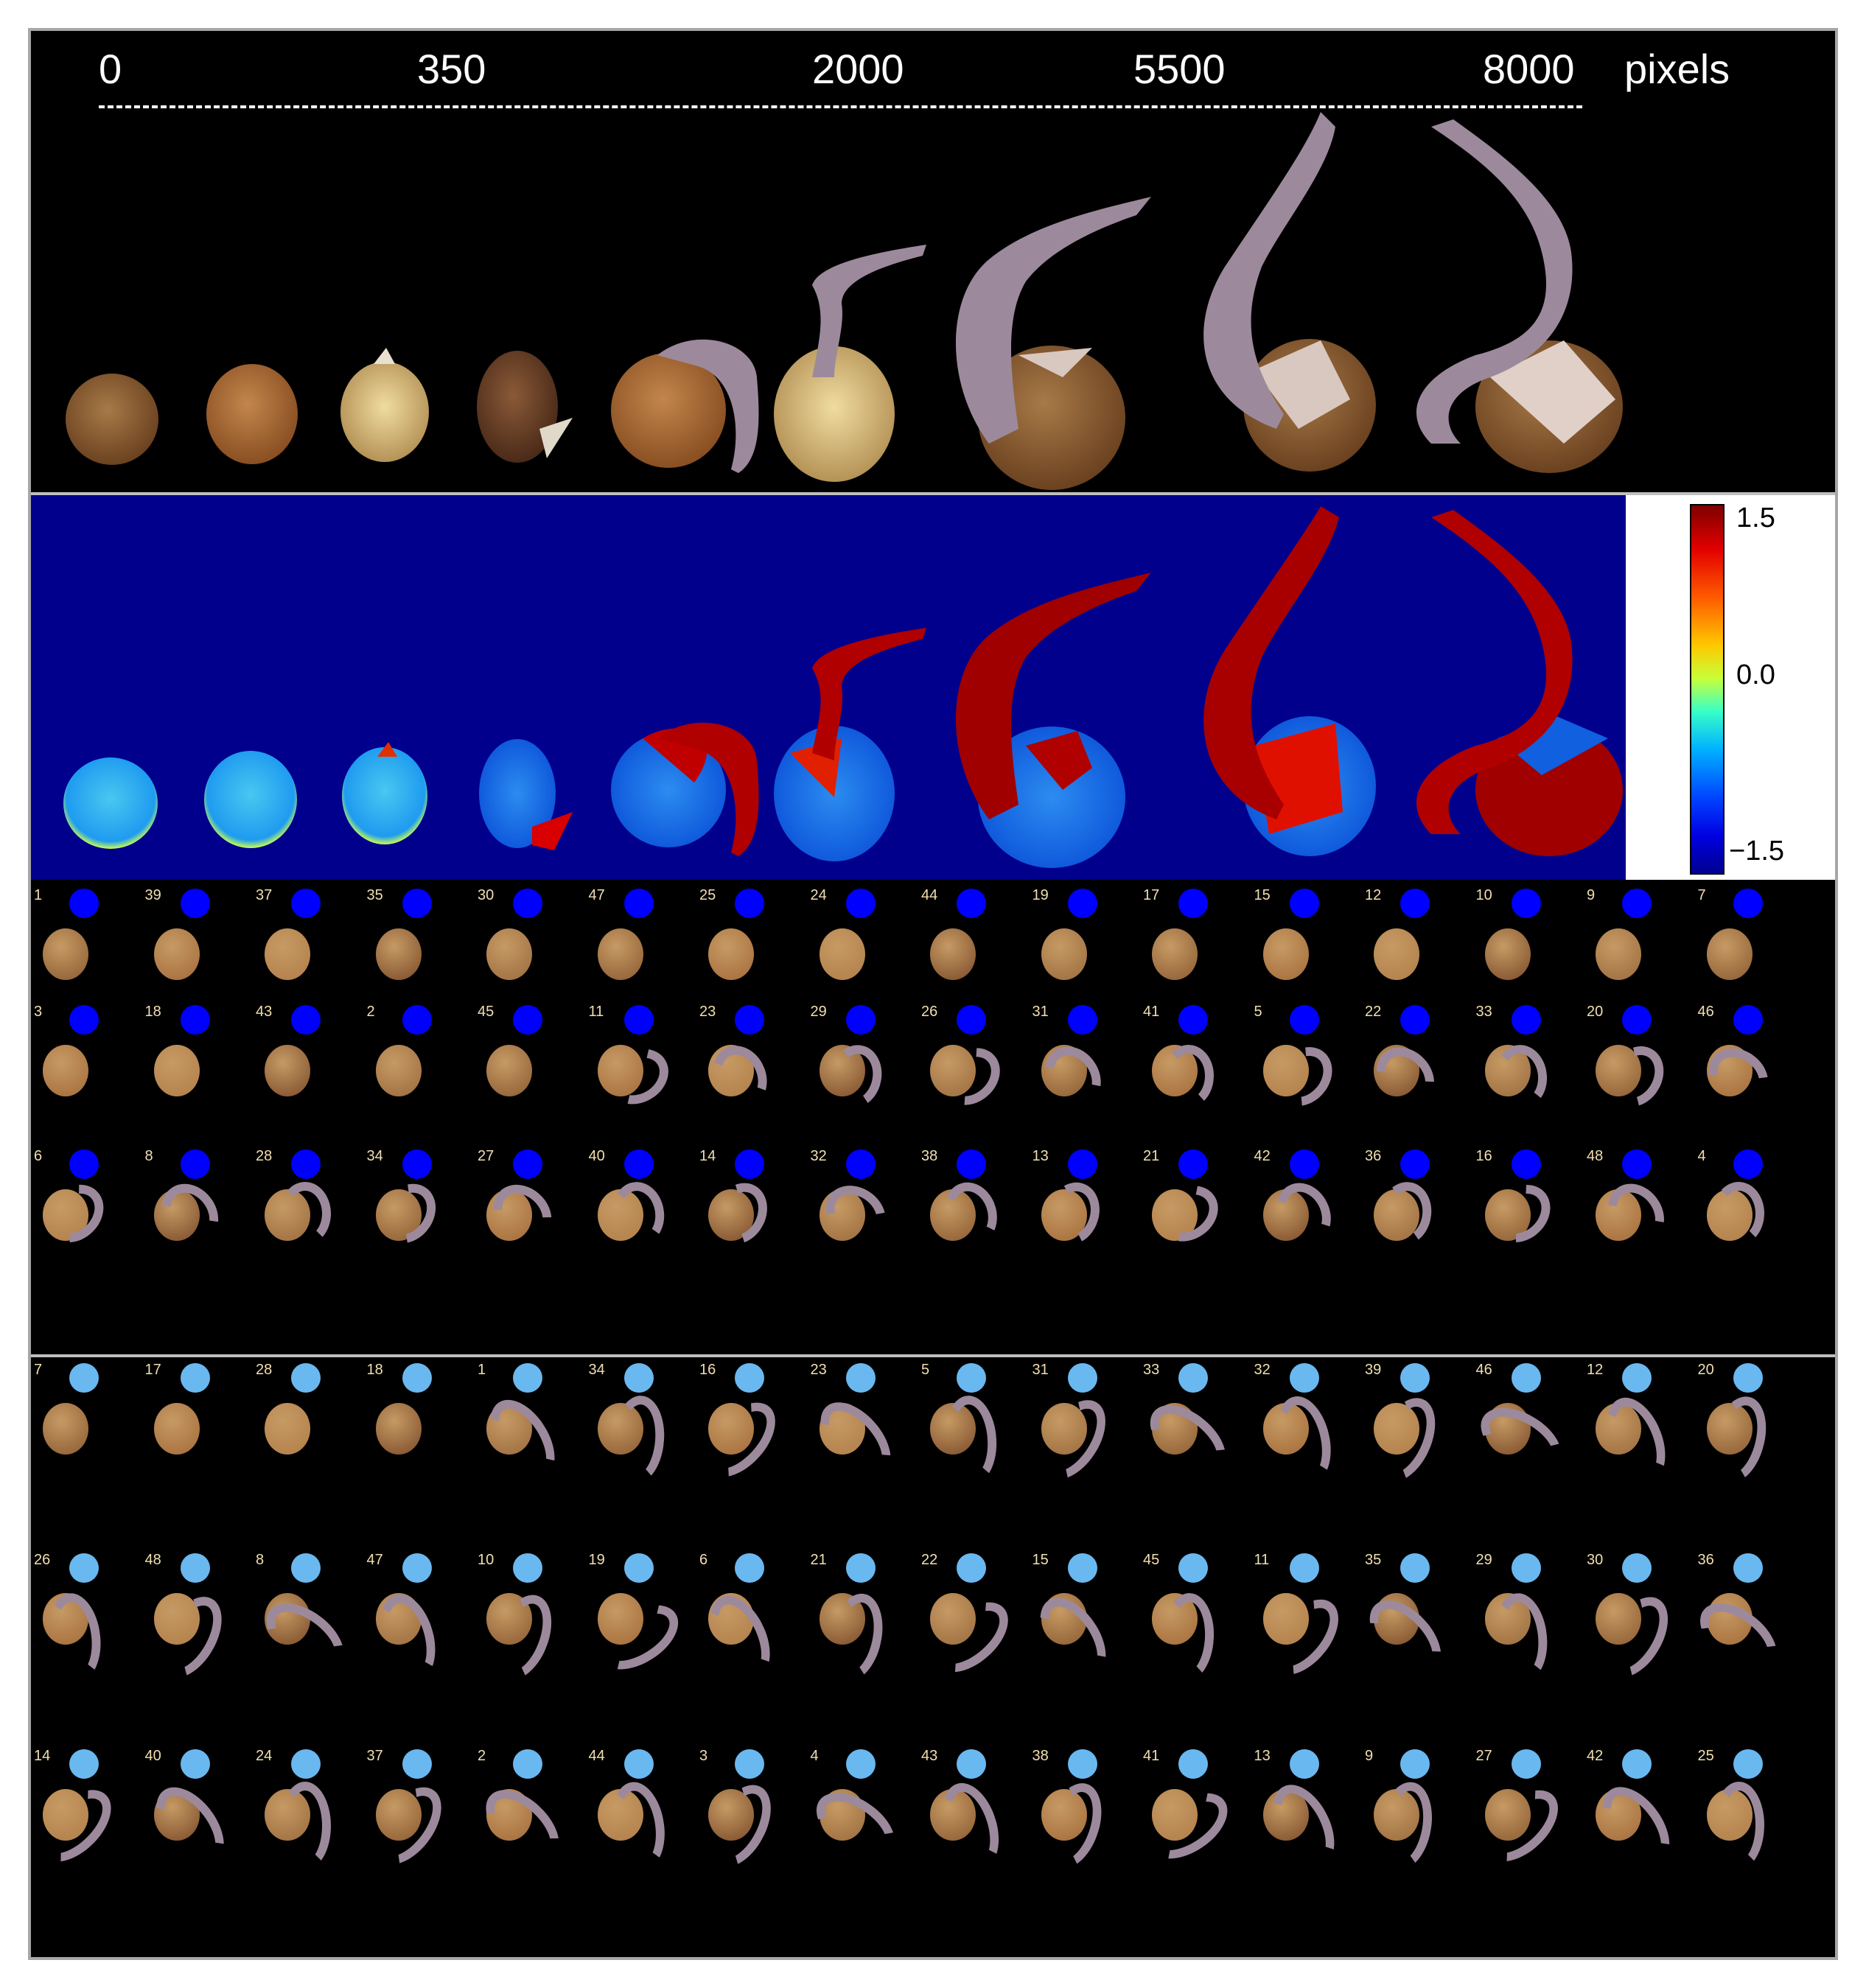  What do you see at coordinates (596, 1012) in the screenshot?
I see `grid-c-cell-number: 11` at bounding box center [596, 1012].